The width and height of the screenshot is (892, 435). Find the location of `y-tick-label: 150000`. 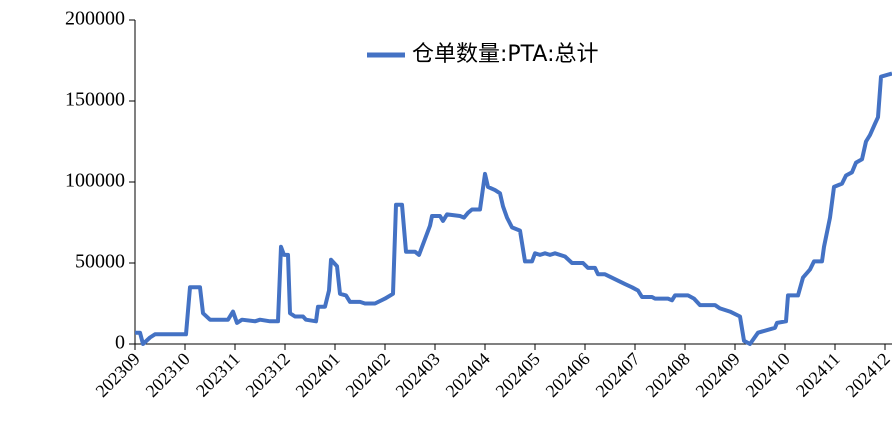

y-tick-label: 150000 is located at coordinates (95, 100).